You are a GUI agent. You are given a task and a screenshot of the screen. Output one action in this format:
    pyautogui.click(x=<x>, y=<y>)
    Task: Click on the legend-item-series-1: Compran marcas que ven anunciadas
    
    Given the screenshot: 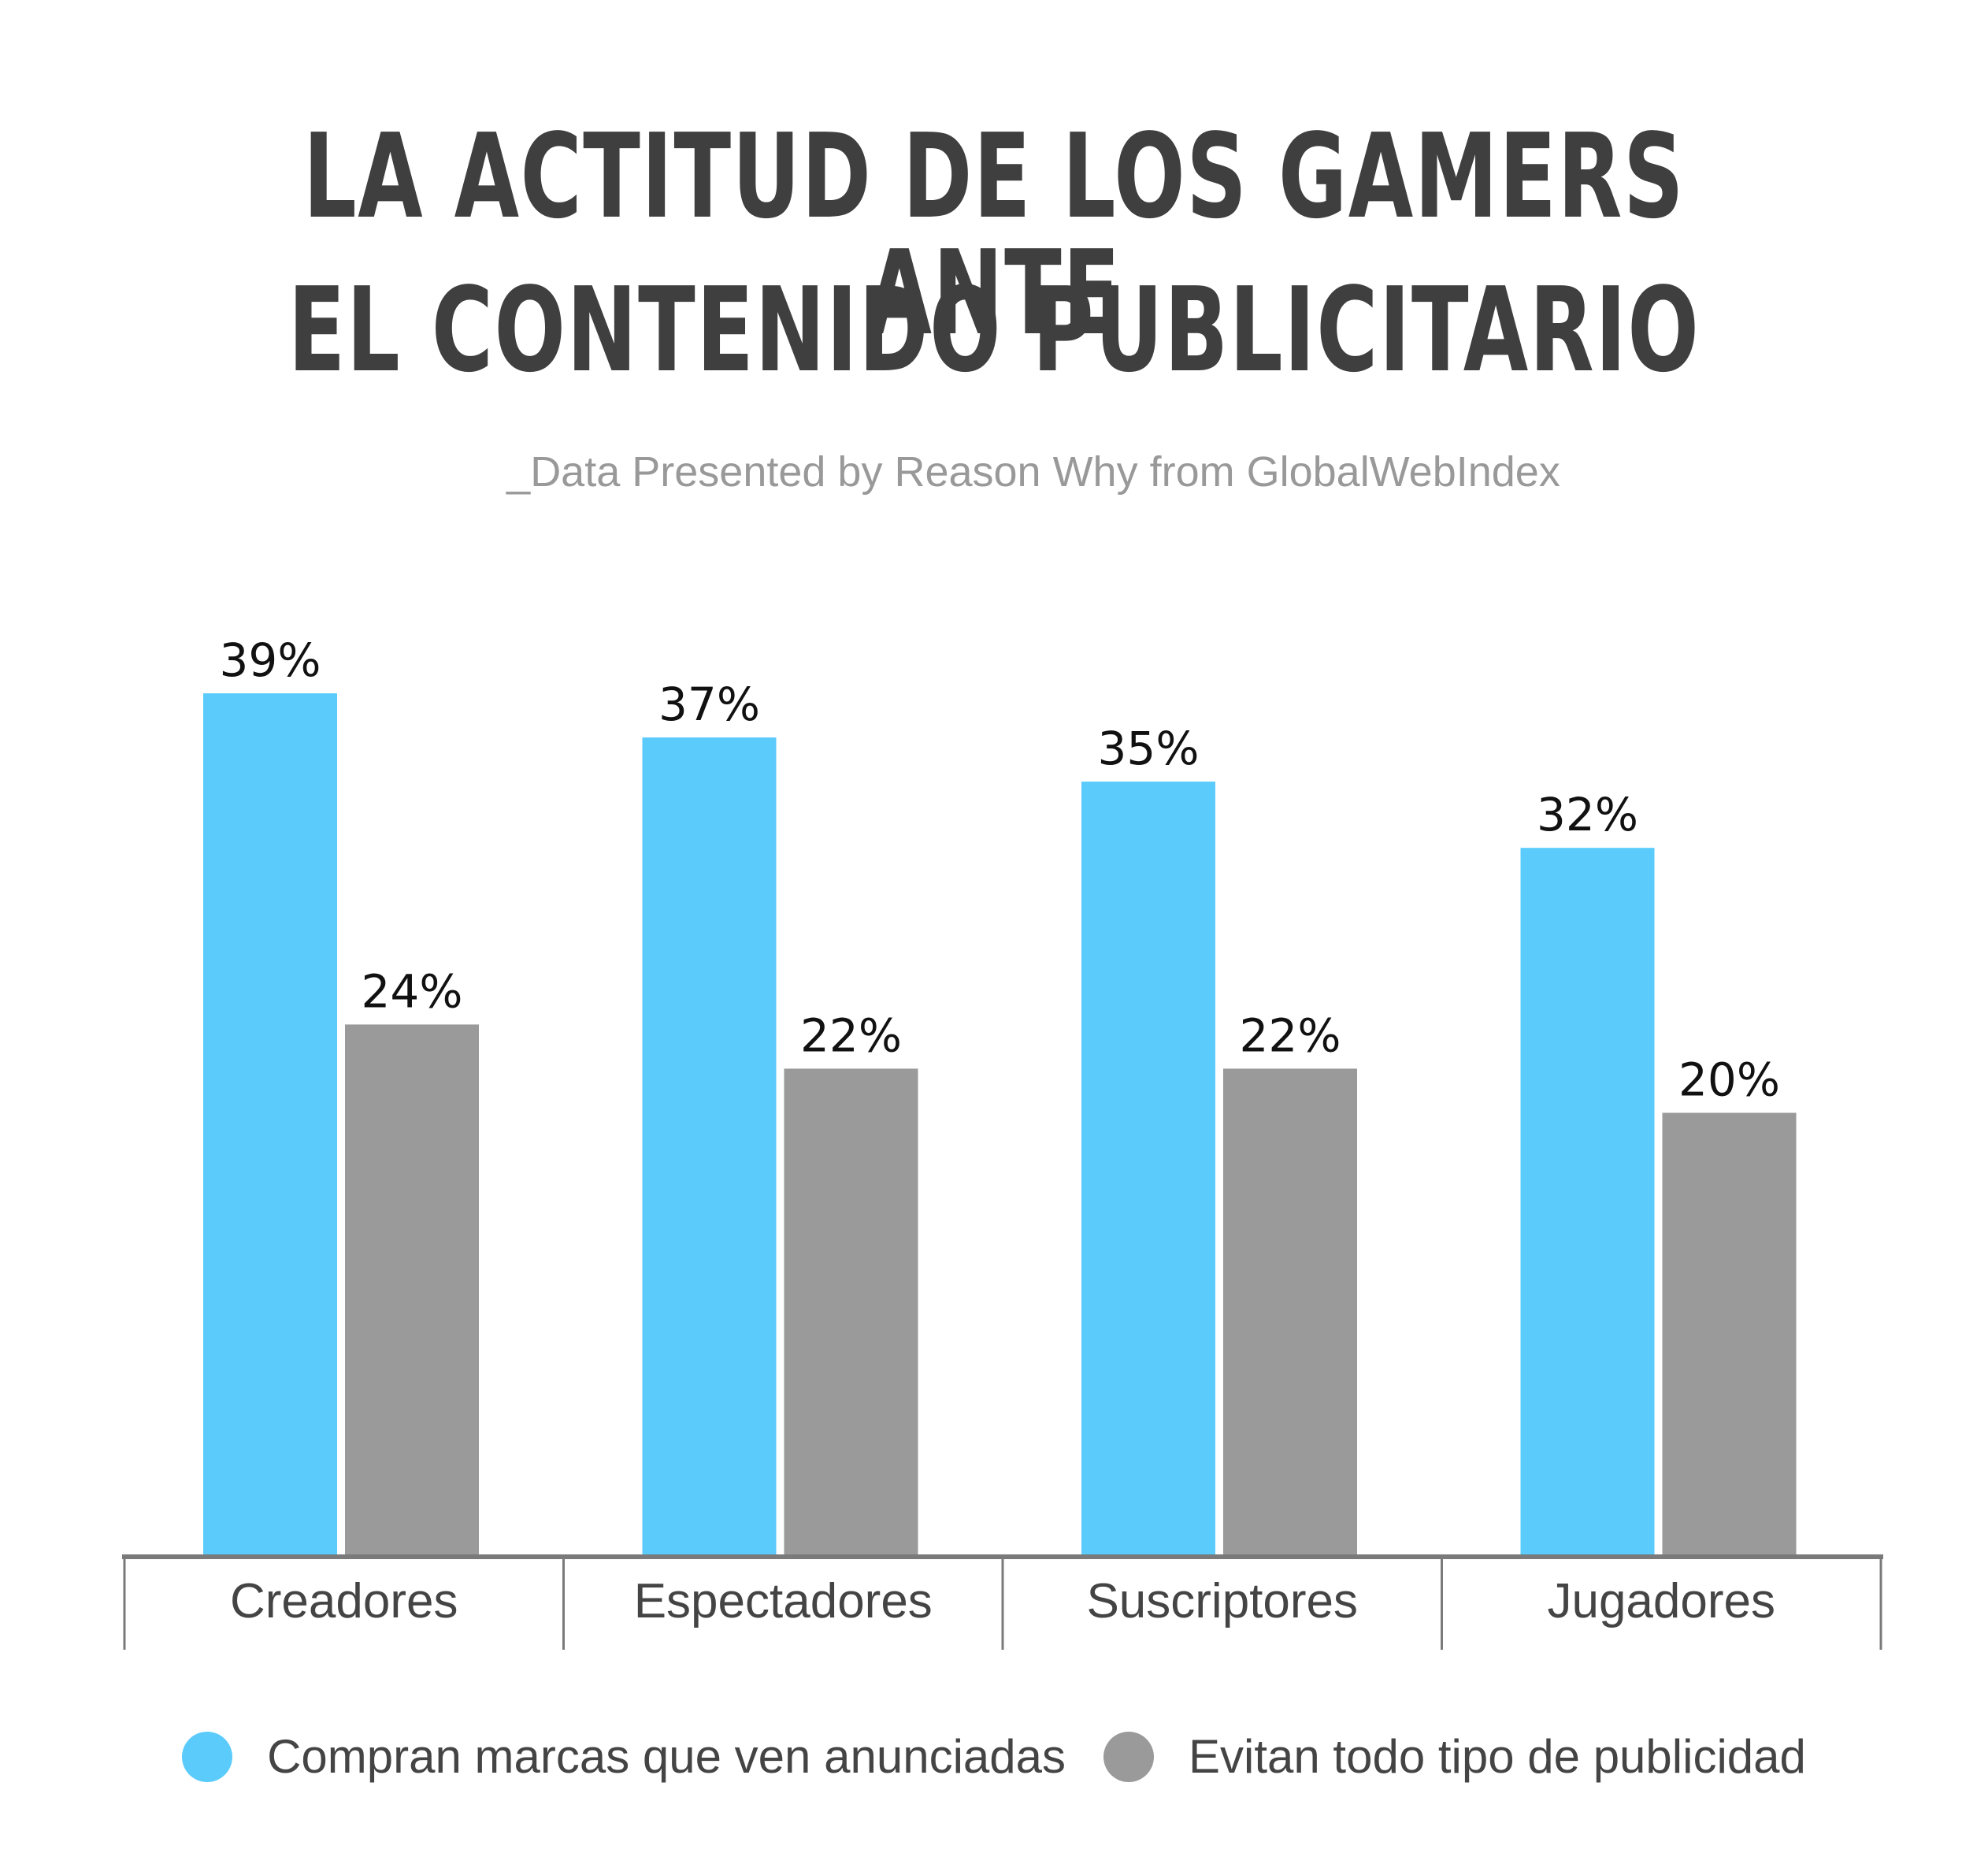 What is the action you would take?
    pyautogui.click(x=624, y=1756)
    